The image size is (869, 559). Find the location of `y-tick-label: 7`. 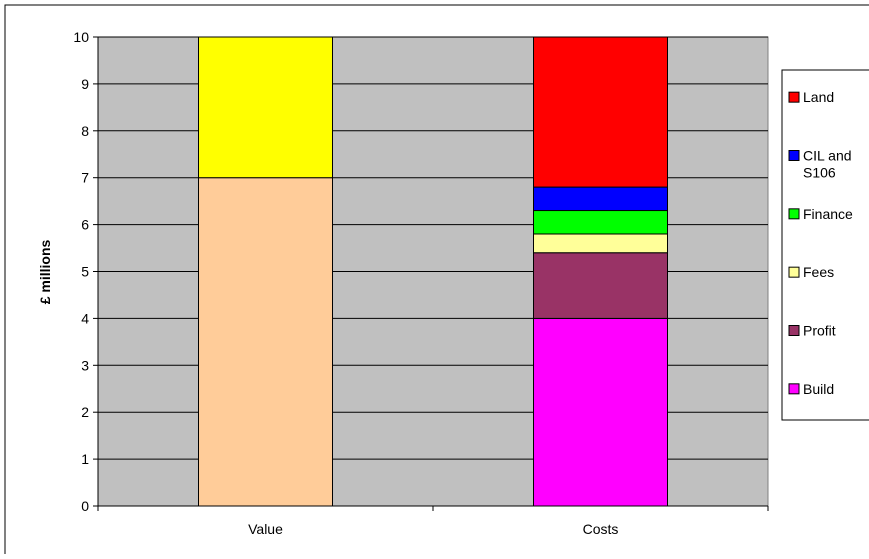

y-tick-label: 7 is located at coordinates (85, 178).